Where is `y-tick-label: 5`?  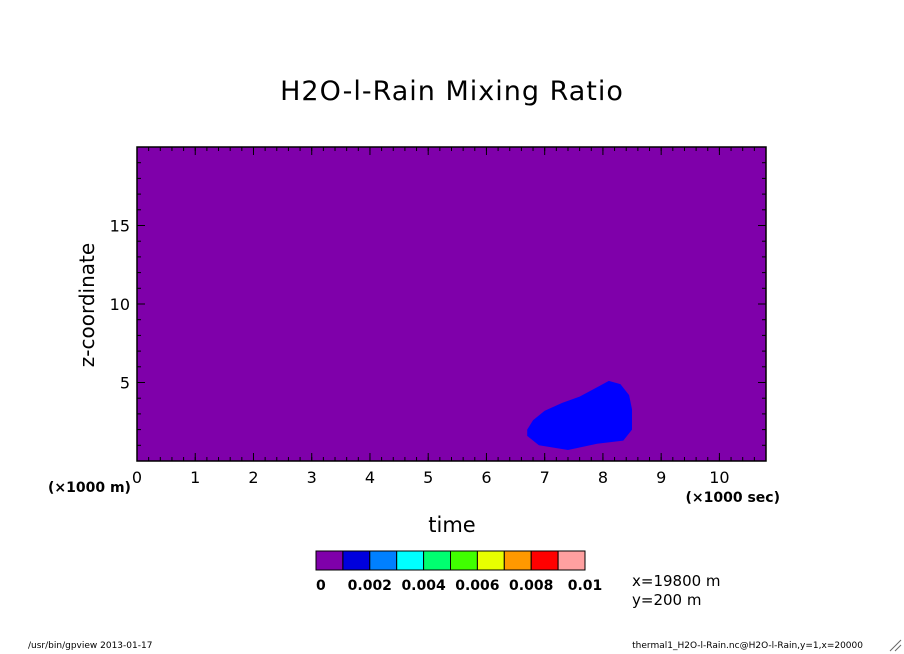
y-tick-label: 5 is located at coordinates (125, 383).